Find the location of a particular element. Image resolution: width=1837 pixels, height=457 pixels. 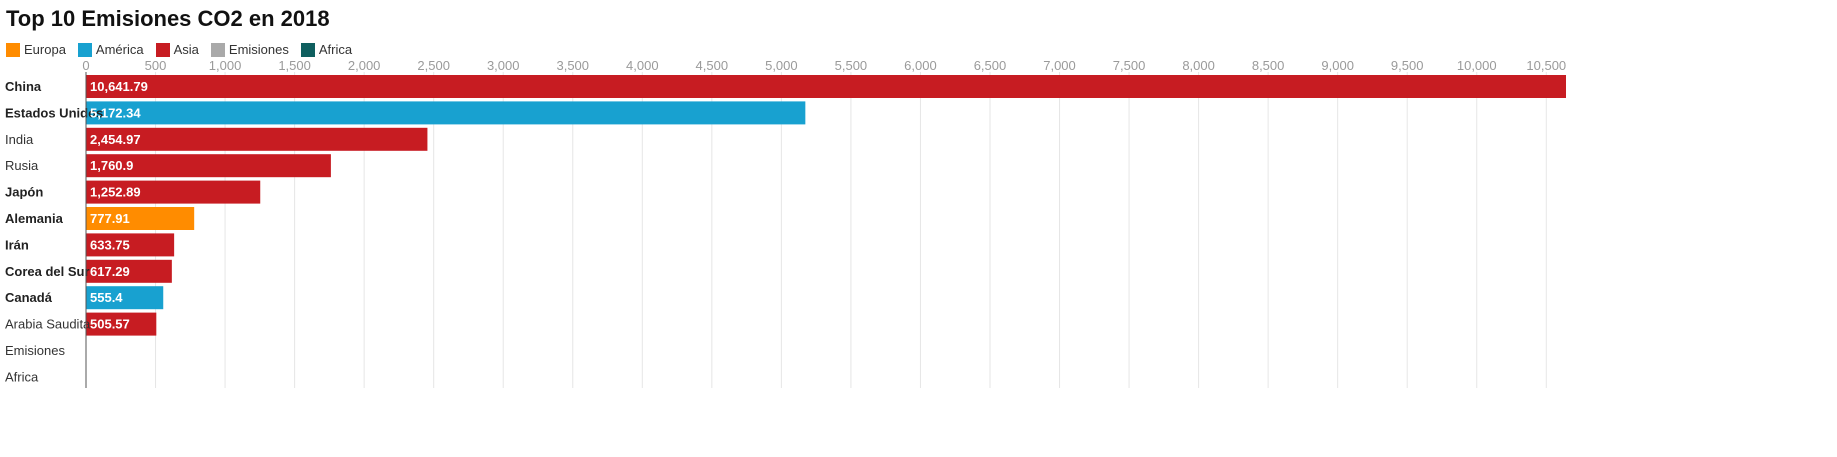

legend-item: Africa is located at coordinates (326, 49).